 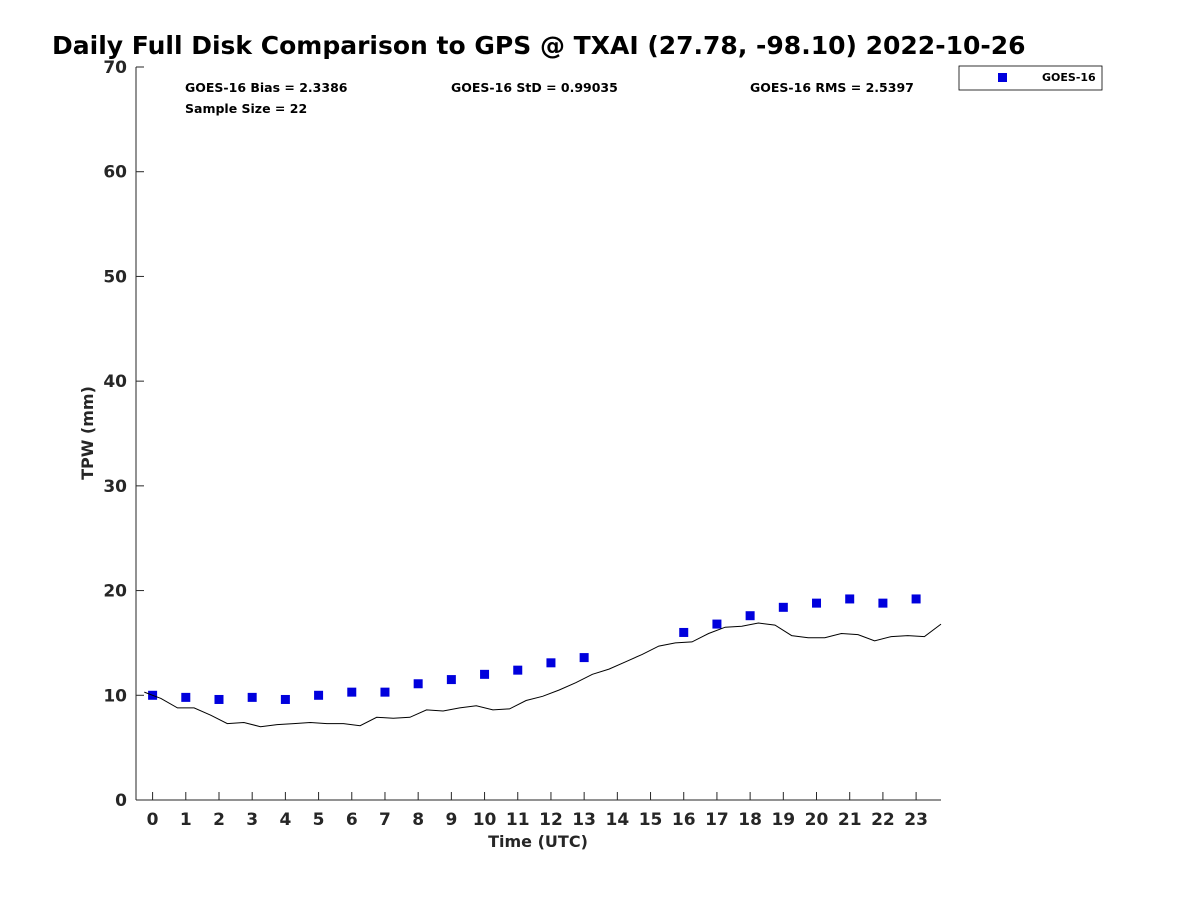 I want to click on y-tick-label: 40, so click(x=115, y=382).